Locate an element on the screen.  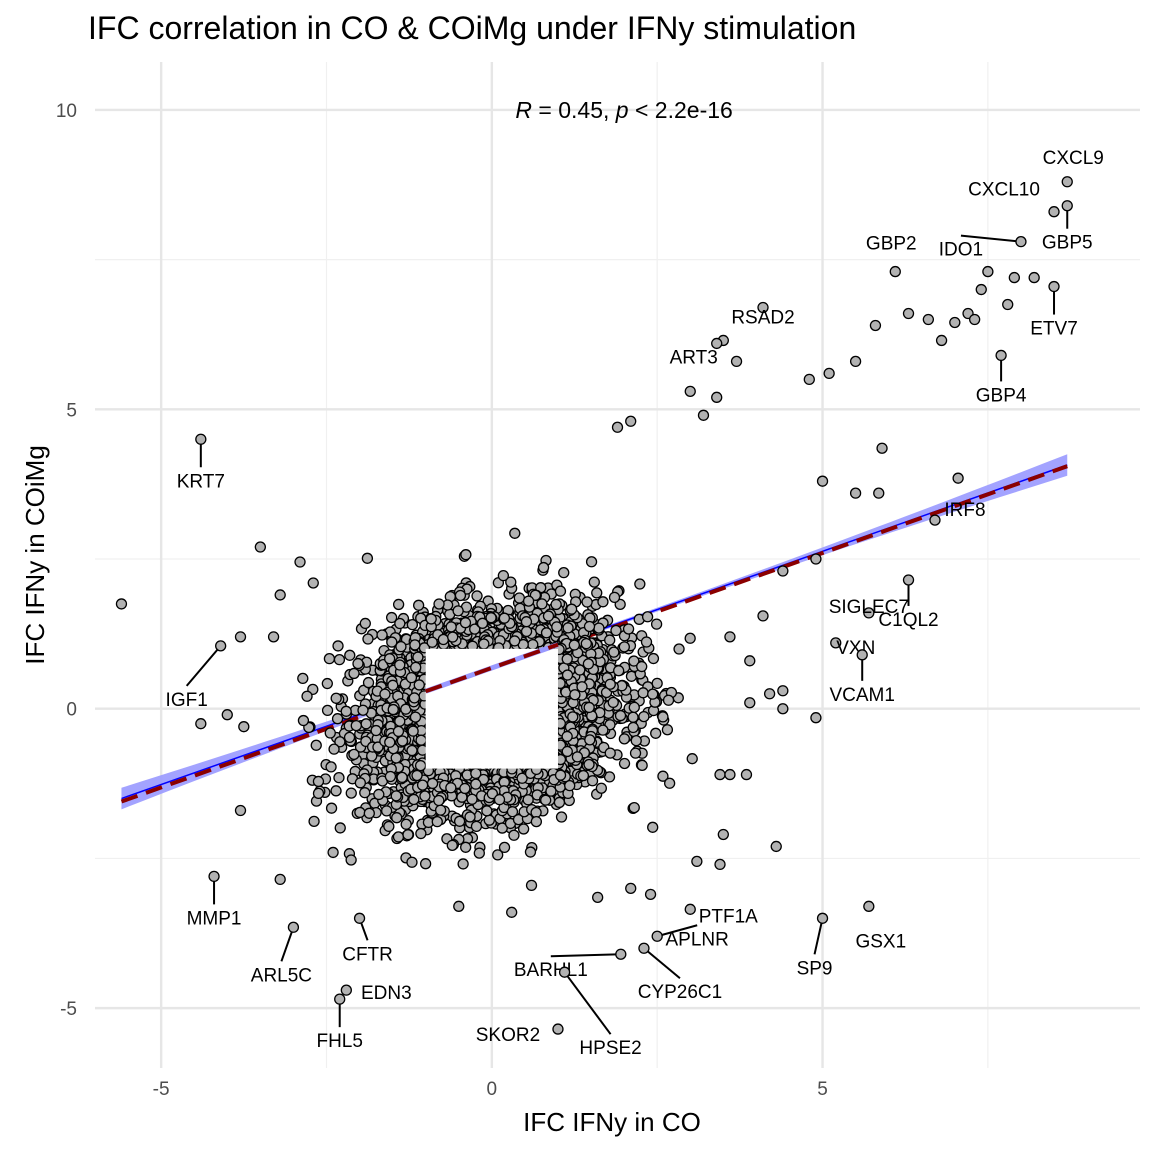
gene-label: CXCL10 is located at coordinates (1004, 190).